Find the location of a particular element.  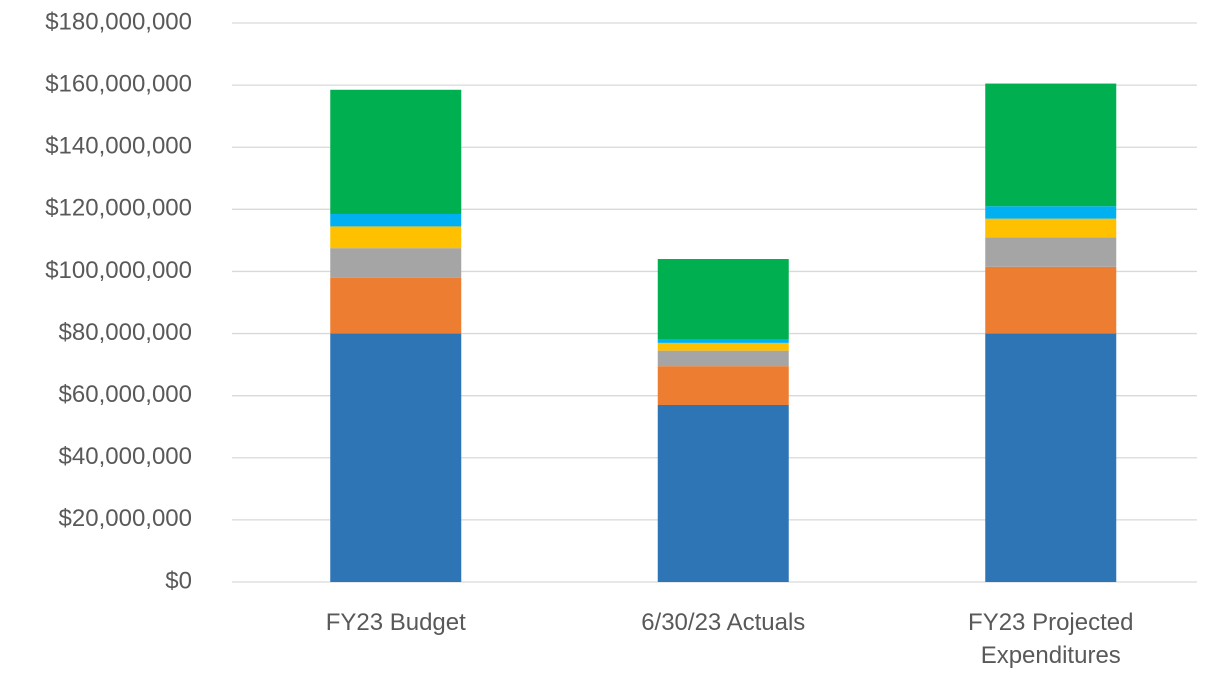

x-tick-label: FY23 Budget is located at coordinates (395, 622).